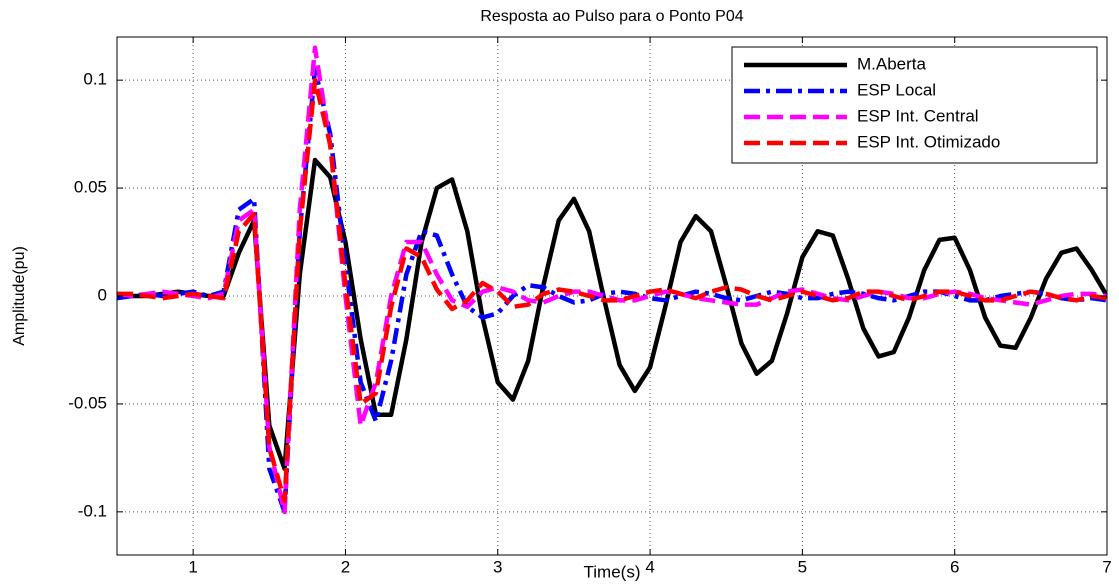  Describe the element at coordinates (612, 571) in the screenshot. I see `x-axis-label: Time(s)` at that location.